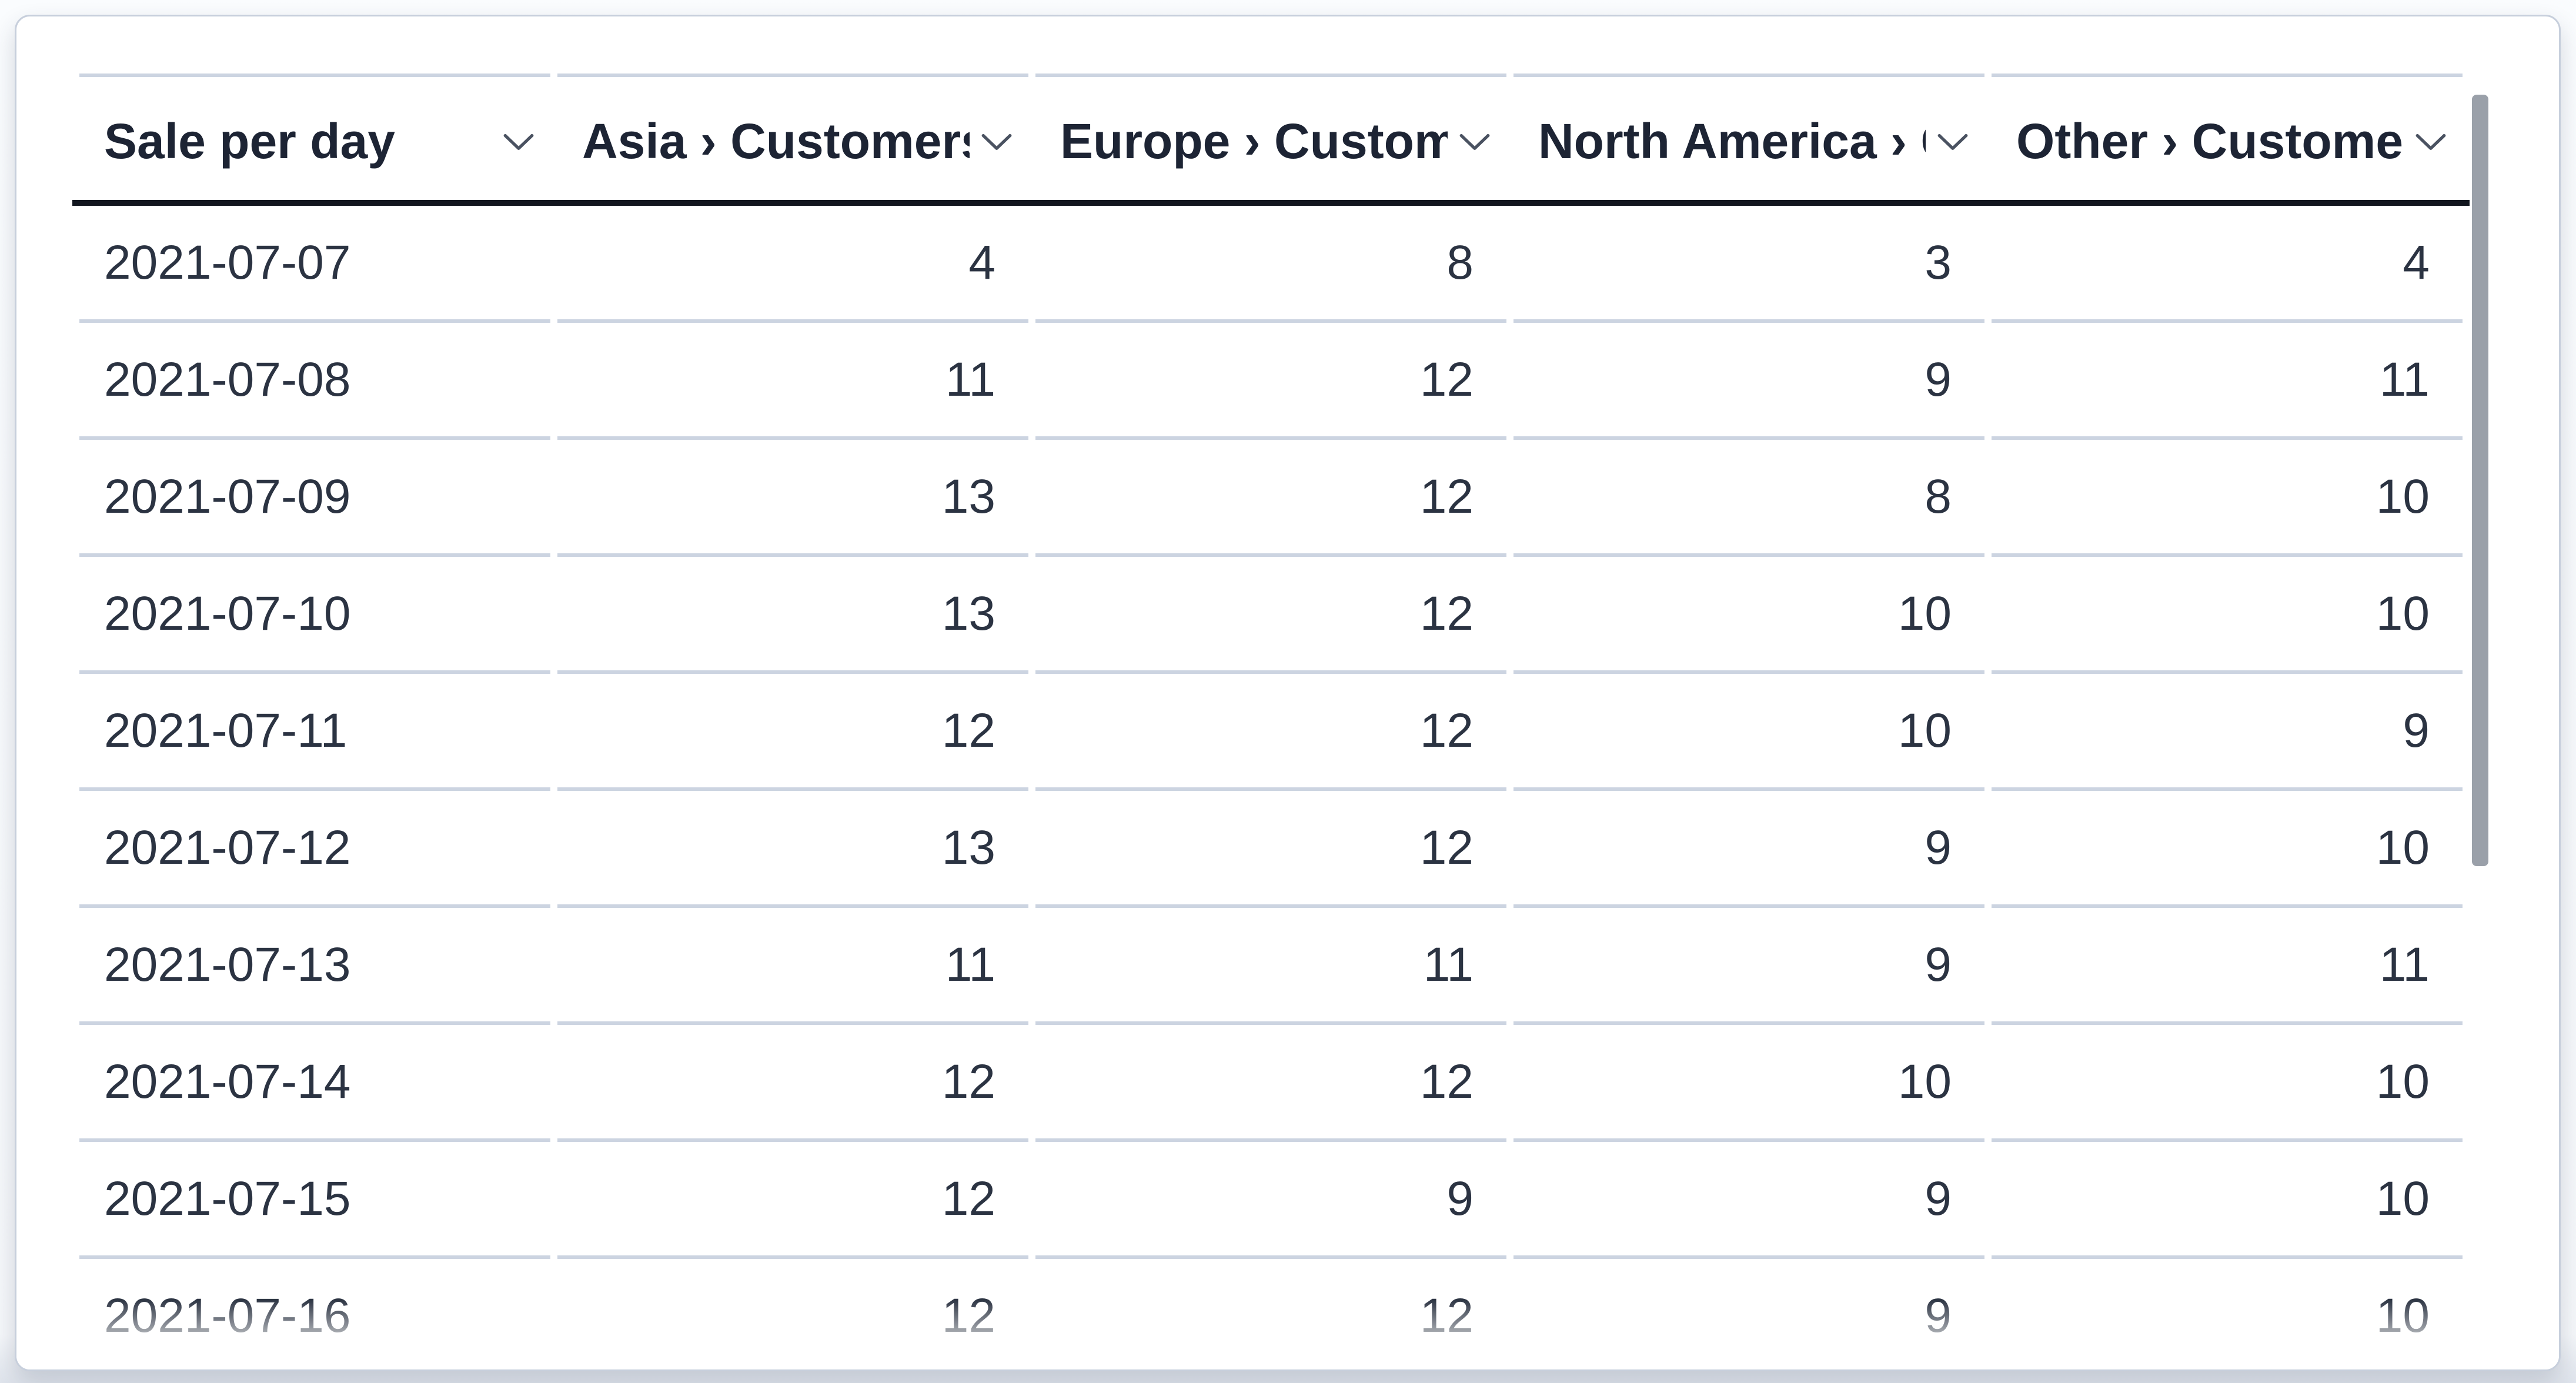 The height and width of the screenshot is (1383, 2576). Describe the element at coordinates (314, 1314) in the screenshot. I see `date-cell: 2021-07-16` at that location.